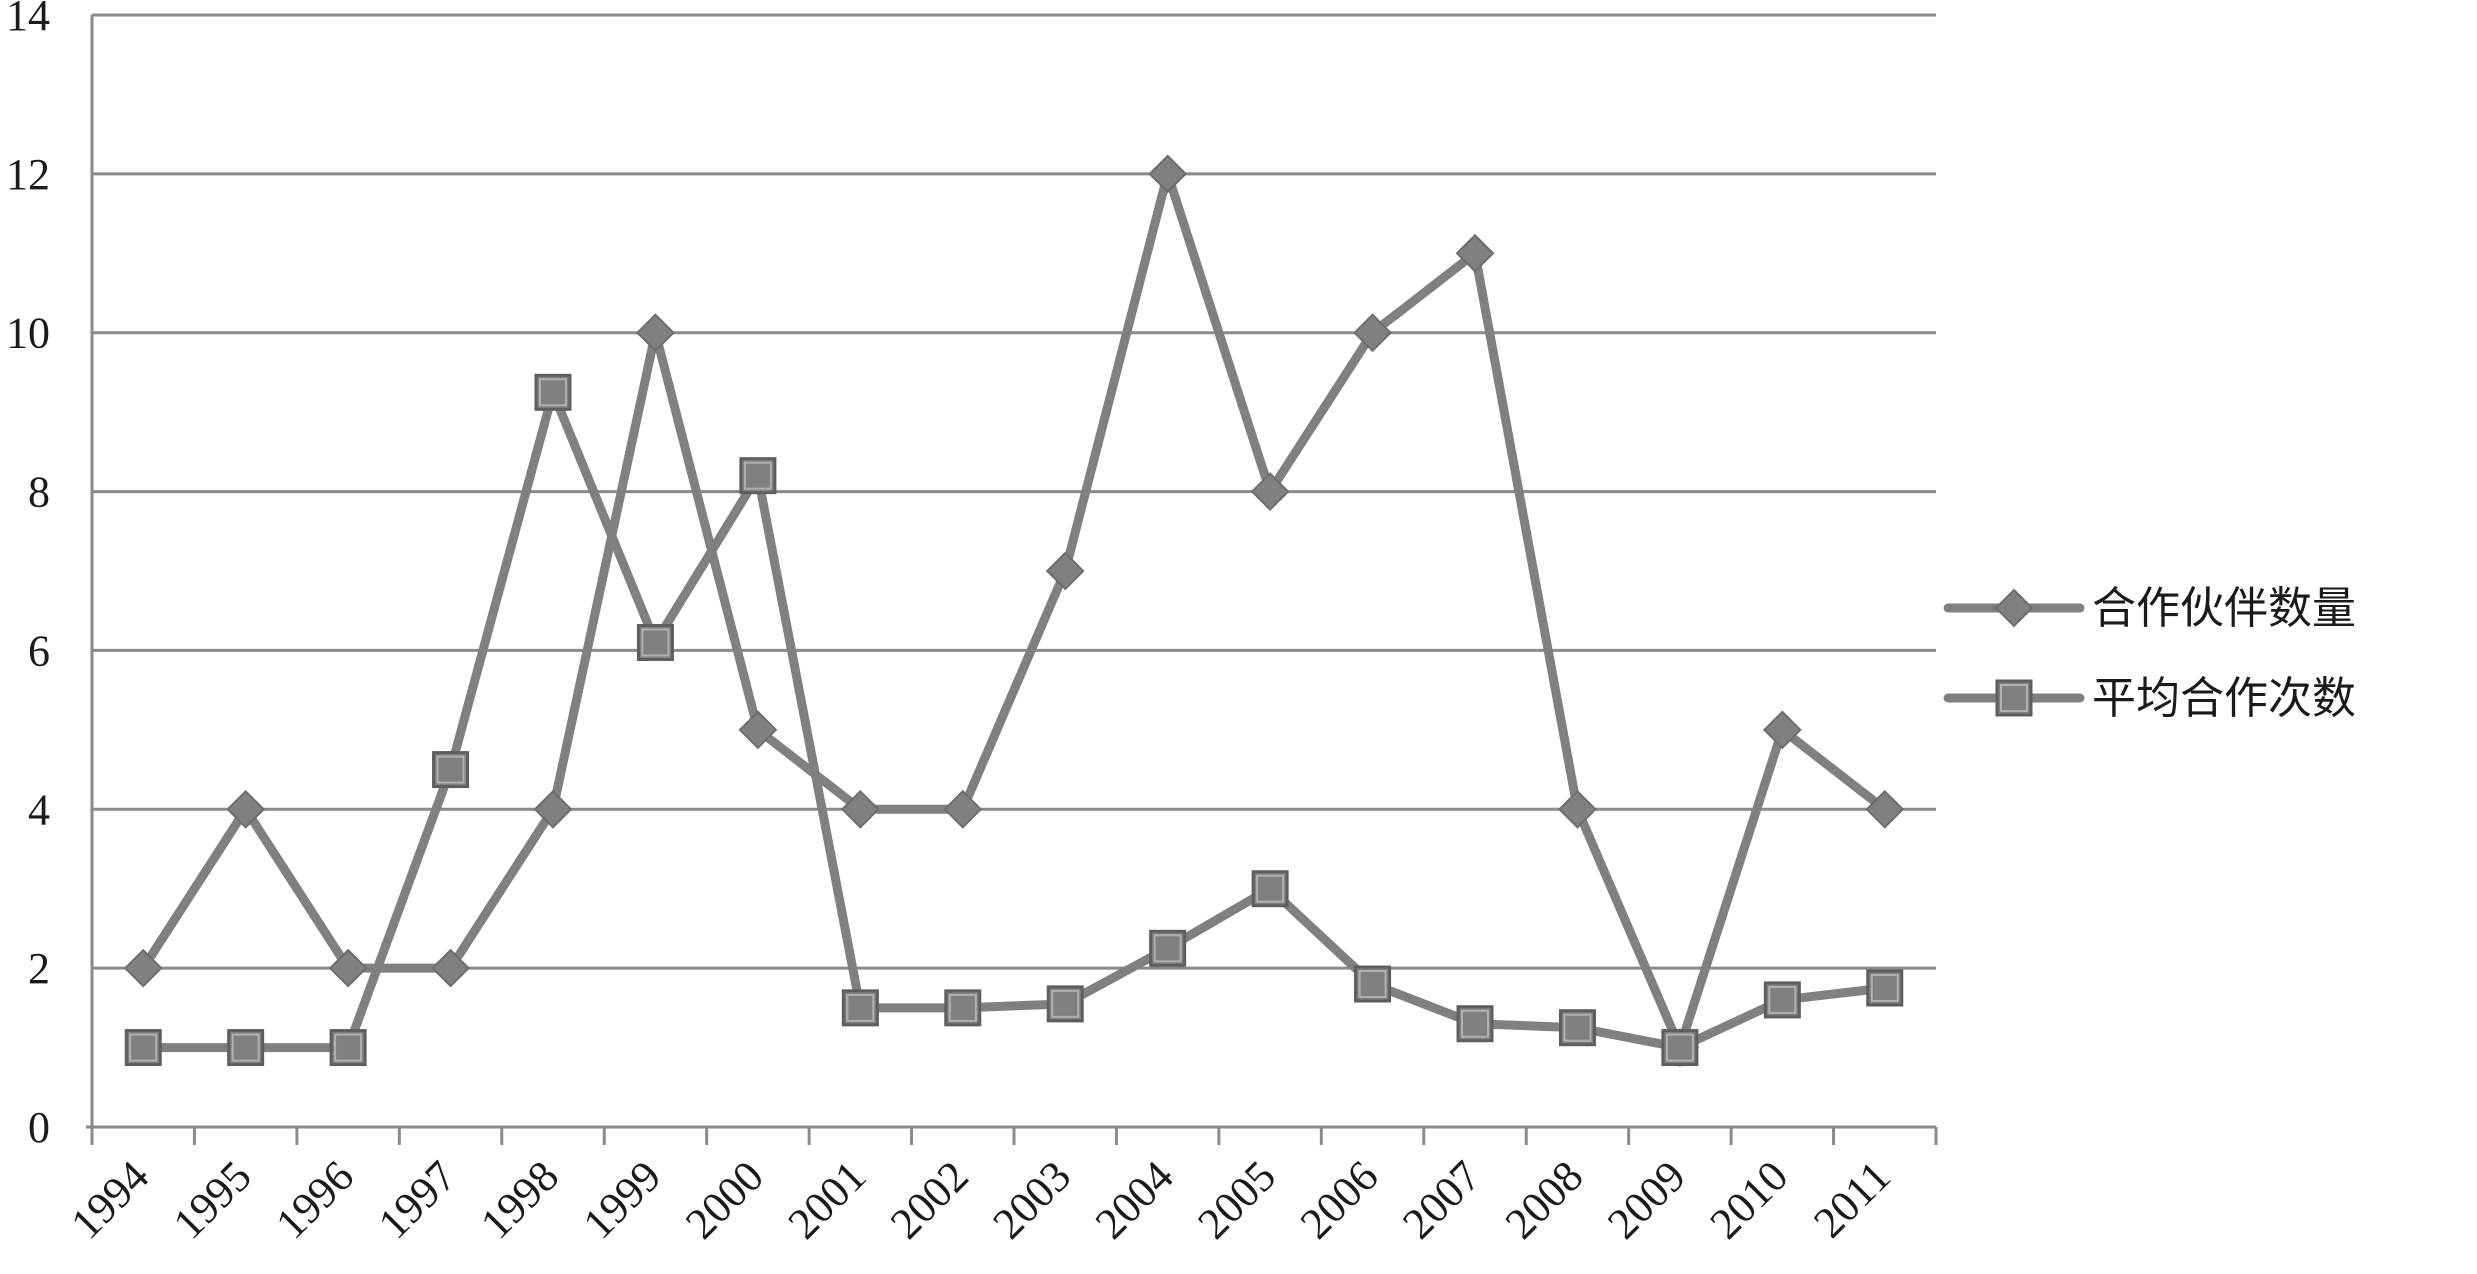 The width and height of the screenshot is (2477, 1274). I want to click on y-tick-label: 2, so click(39, 968).